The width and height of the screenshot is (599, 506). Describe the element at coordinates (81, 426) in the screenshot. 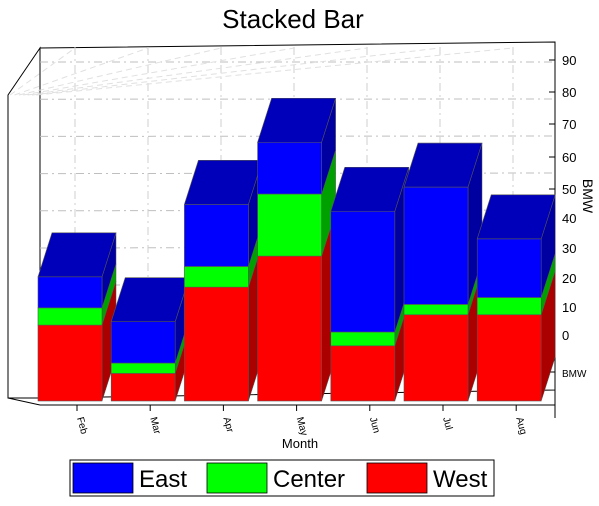

I see `x-tick-label-feb: Feb` at that location.